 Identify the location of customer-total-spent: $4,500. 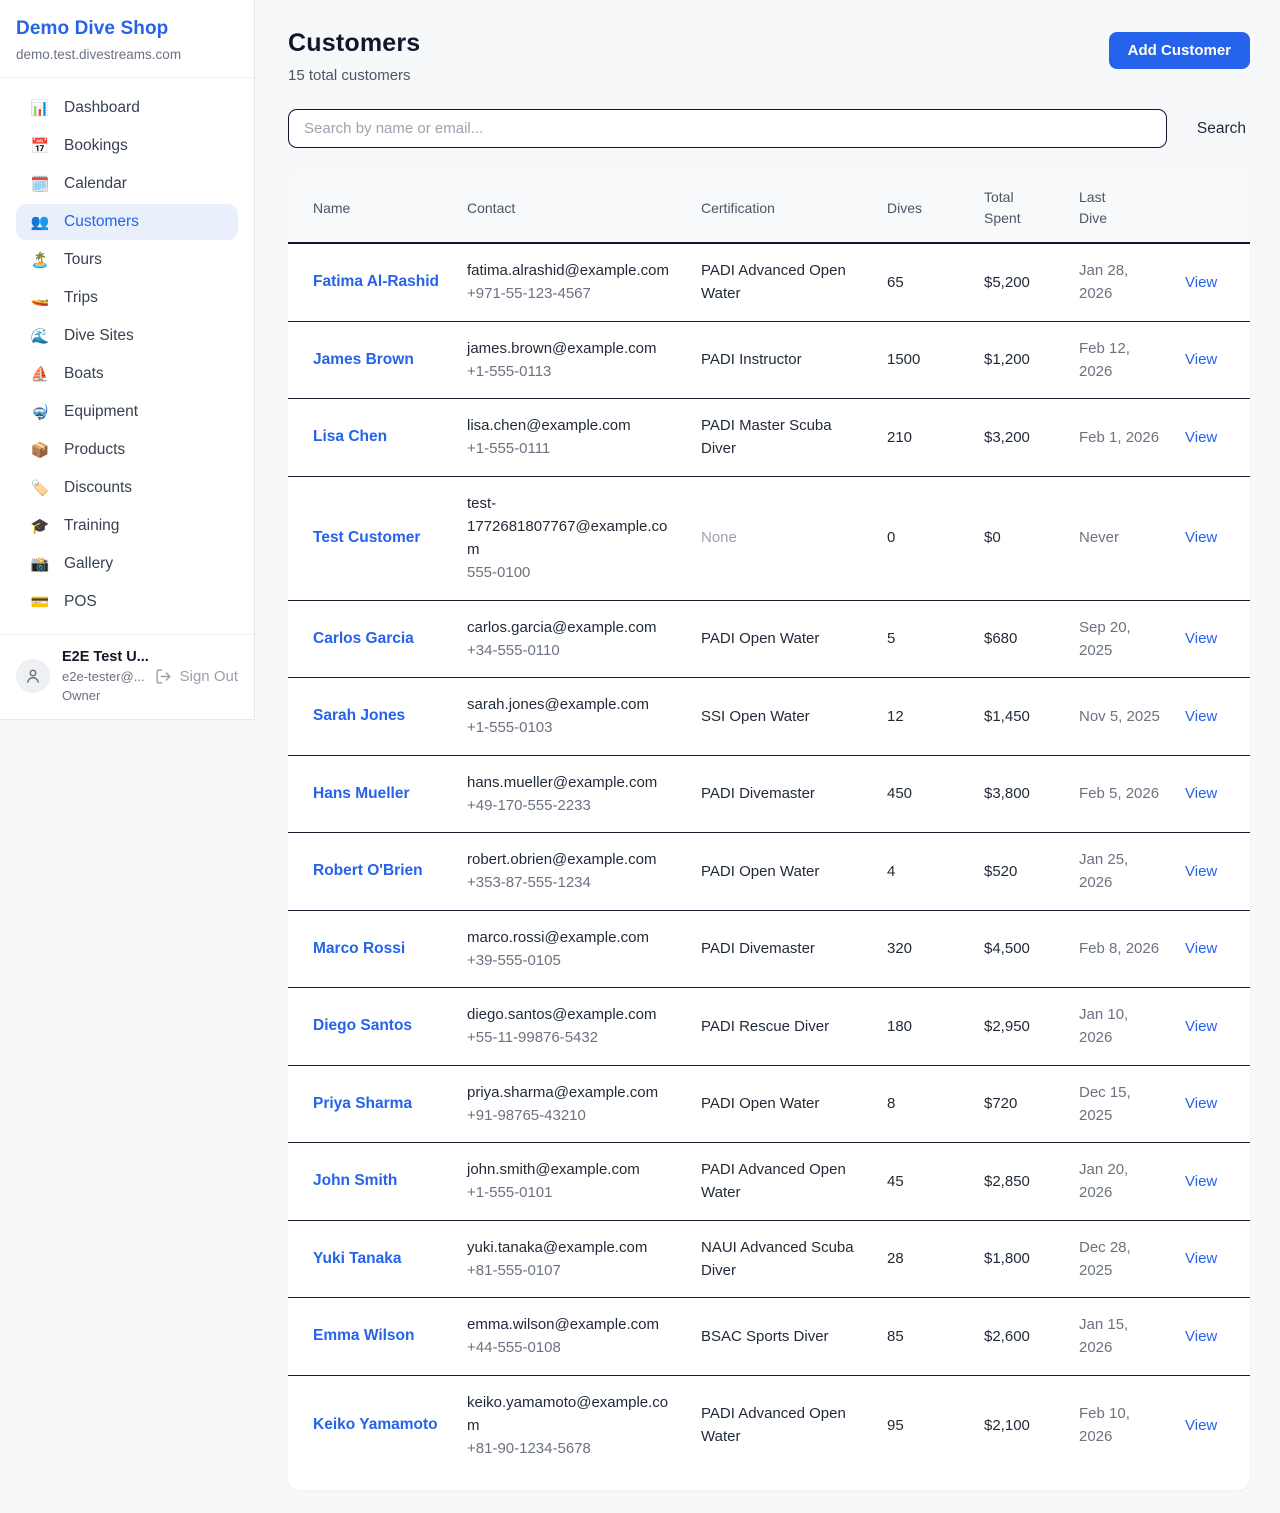
(1019, 949).